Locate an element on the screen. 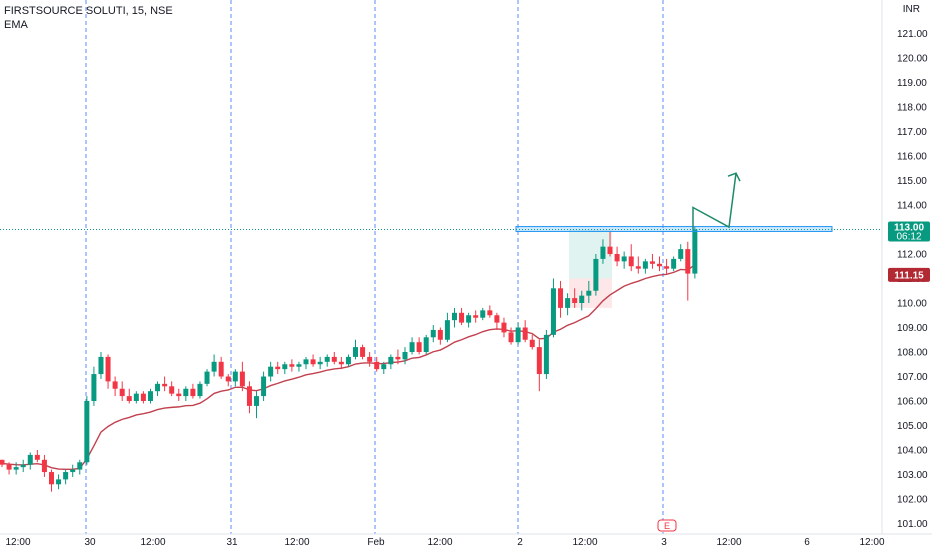  ema-price-tag is located at coordinates (909, 274).